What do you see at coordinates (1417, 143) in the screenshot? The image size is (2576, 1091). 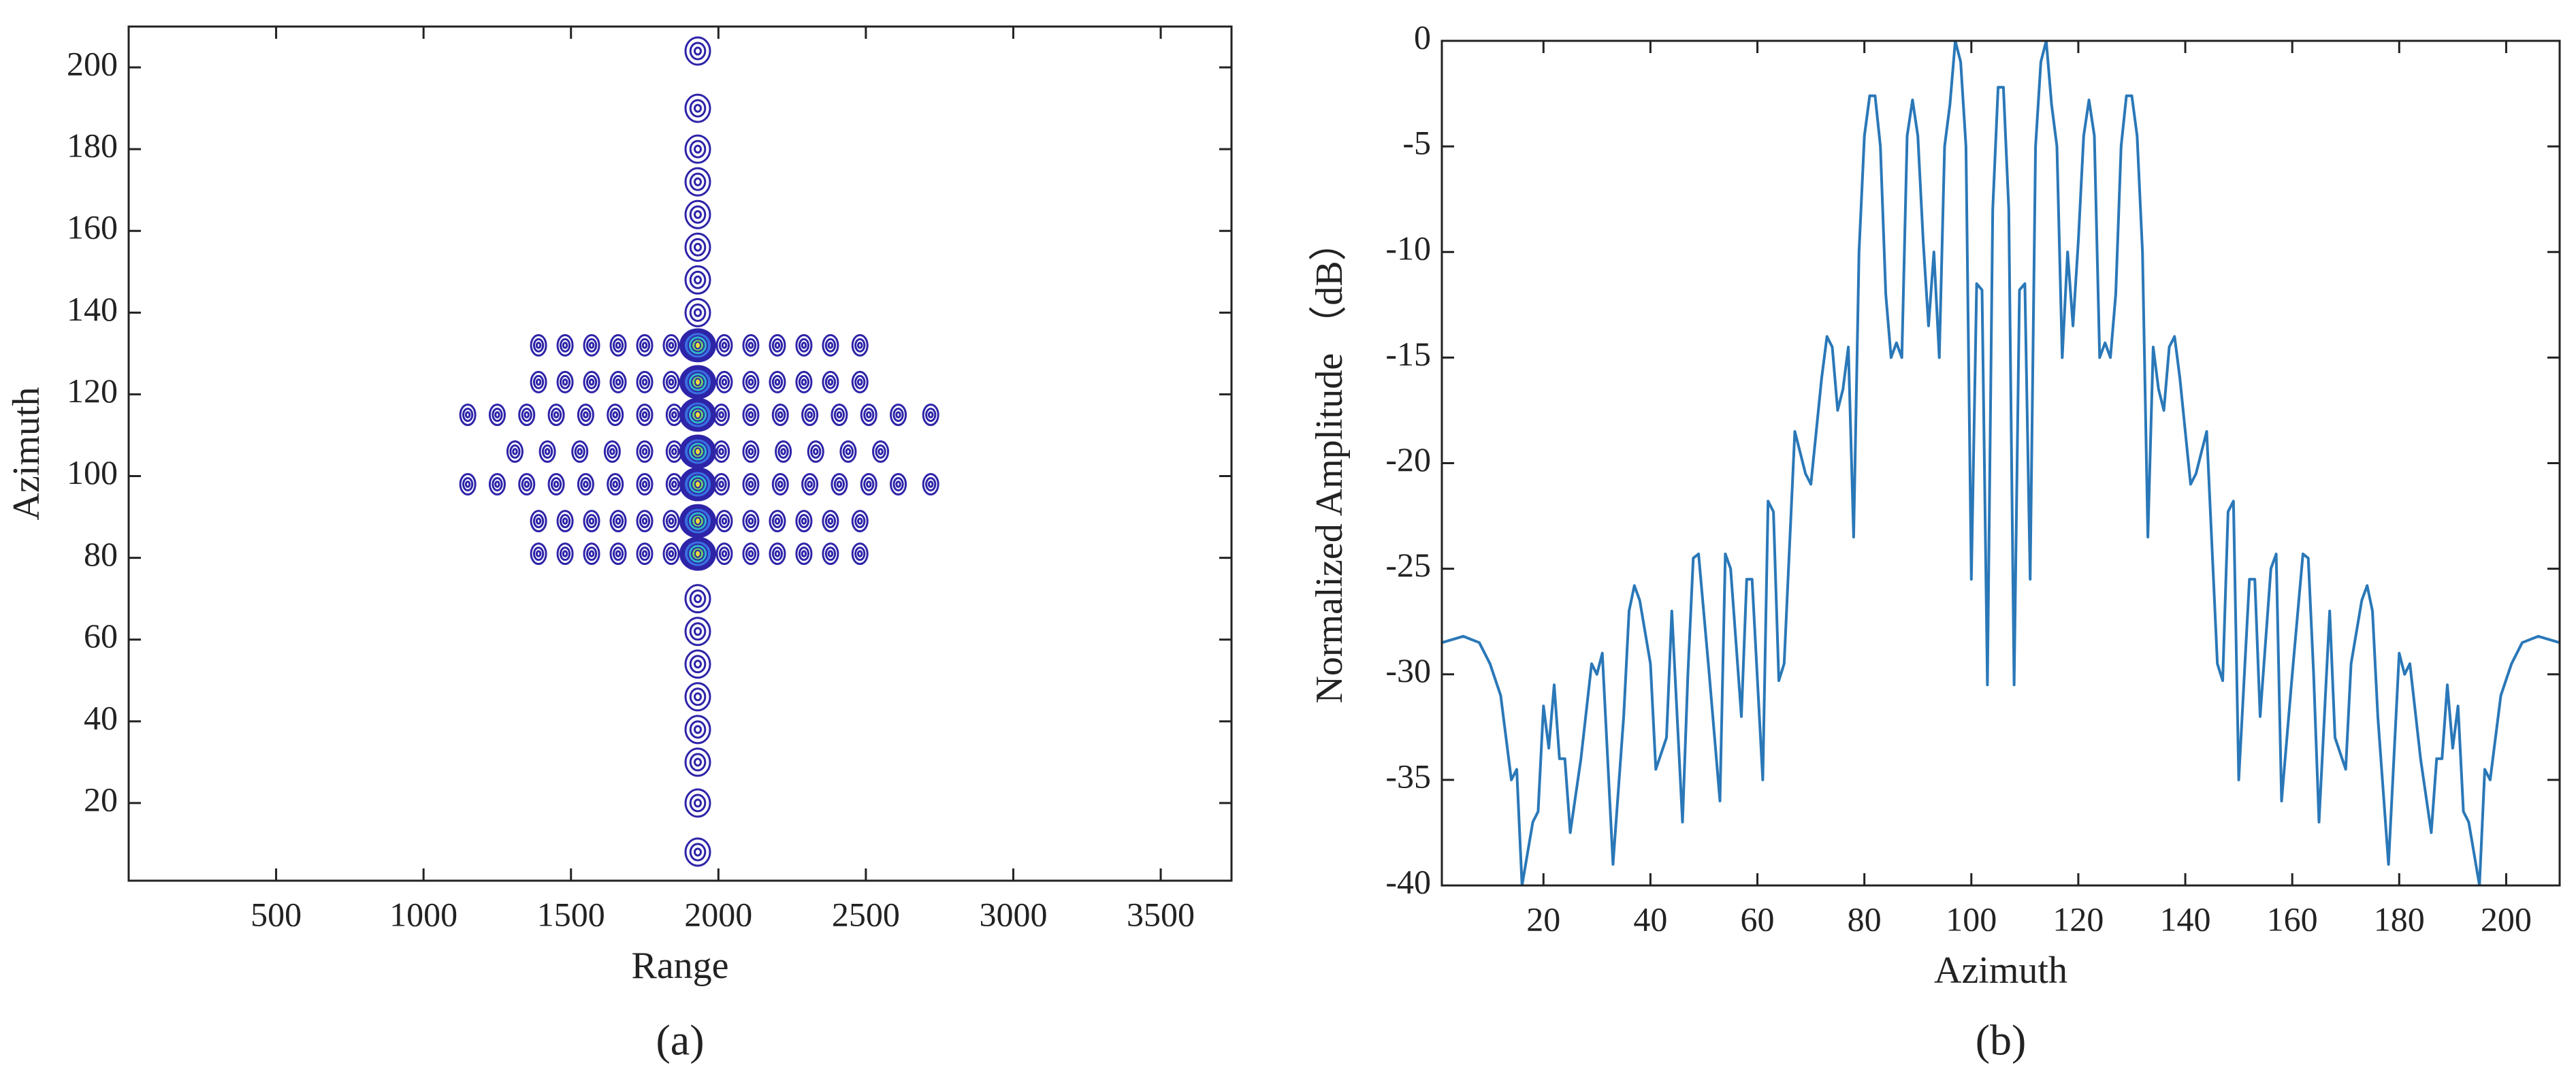 I see `y-tick-label: -5` at bounding box center [1417, 143].